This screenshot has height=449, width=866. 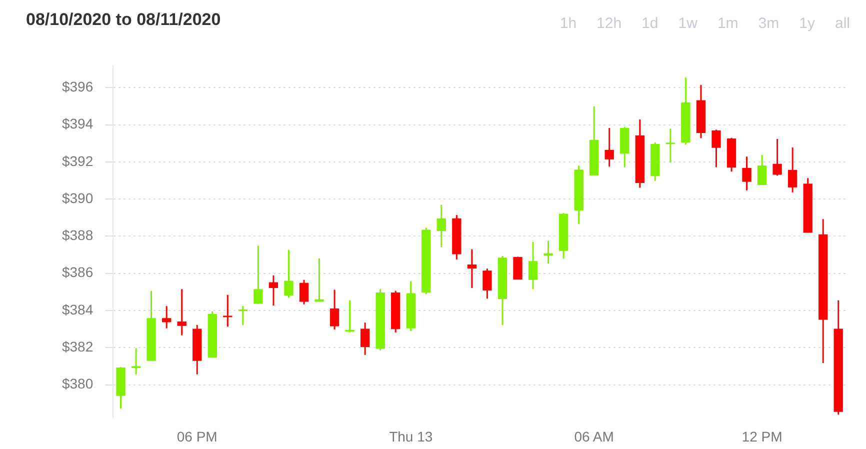 What do you see at coordinates (568, 24) in the screenshot?
I see `text: 1h` at bounding box center [568, 24].